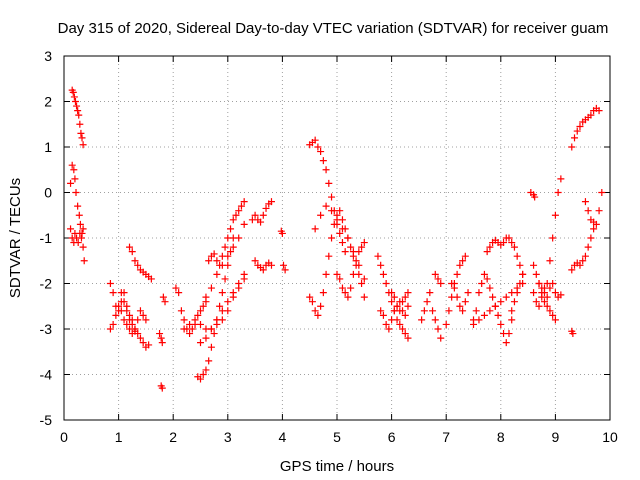 Image resolution: width=640 pixels, height=480 pixels. I want to click on x-tick-label: 10, so click(610, 437).